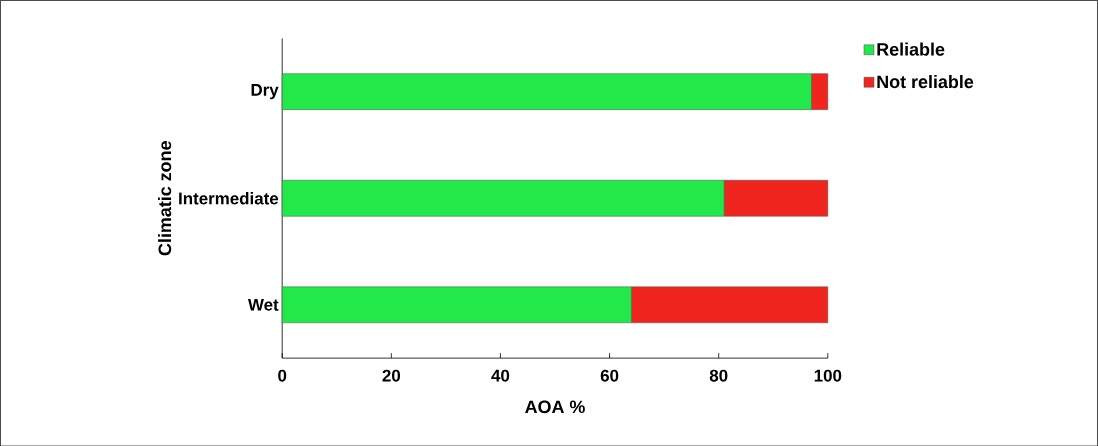 This screenshot has height=446, width=1098. What do you see at coordinates (555, 406) in the screenshot?
I see `x-axis-title: AOA %` at bounding box center [555, 406].